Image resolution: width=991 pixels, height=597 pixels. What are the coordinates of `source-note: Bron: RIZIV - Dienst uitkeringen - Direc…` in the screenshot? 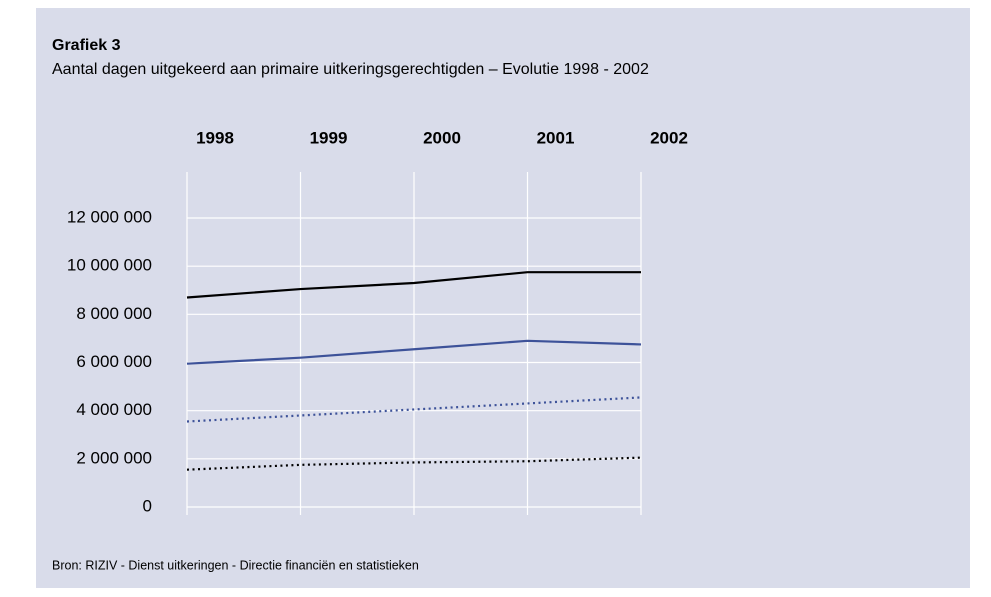 It's located at (235, 565).